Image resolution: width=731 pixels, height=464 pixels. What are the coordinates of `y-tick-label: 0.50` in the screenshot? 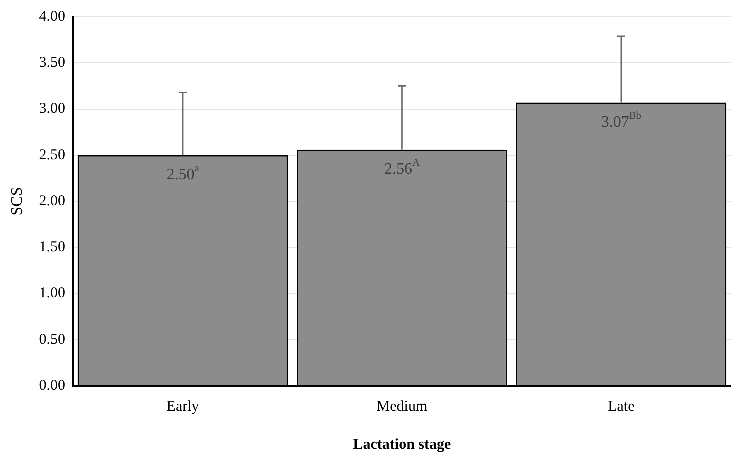 It's located at (52, 340).